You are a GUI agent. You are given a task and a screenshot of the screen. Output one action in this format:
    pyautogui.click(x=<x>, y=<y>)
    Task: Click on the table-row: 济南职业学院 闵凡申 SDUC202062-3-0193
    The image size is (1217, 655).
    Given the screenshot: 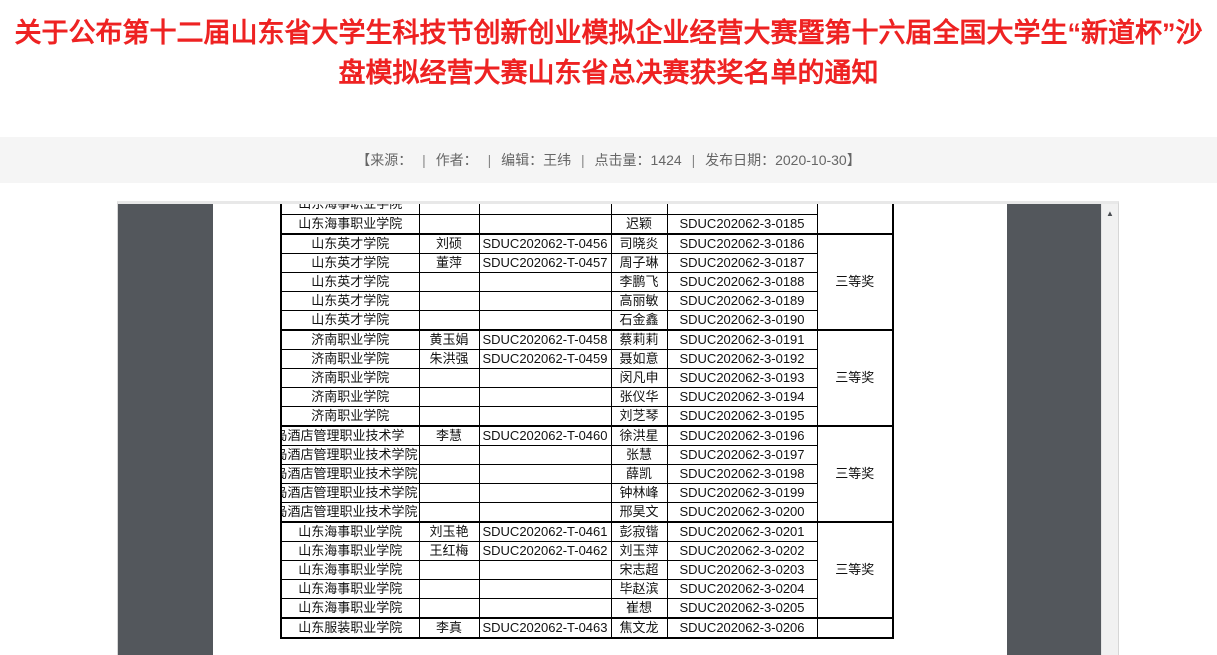 What is the action you would take?
    pyautogui.click(x=586, y=378)
    